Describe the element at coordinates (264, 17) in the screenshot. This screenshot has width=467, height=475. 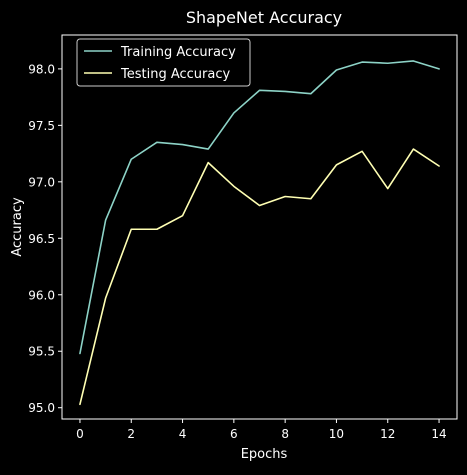
I see `chart-title: ShapeNet Accuracy` at that location.